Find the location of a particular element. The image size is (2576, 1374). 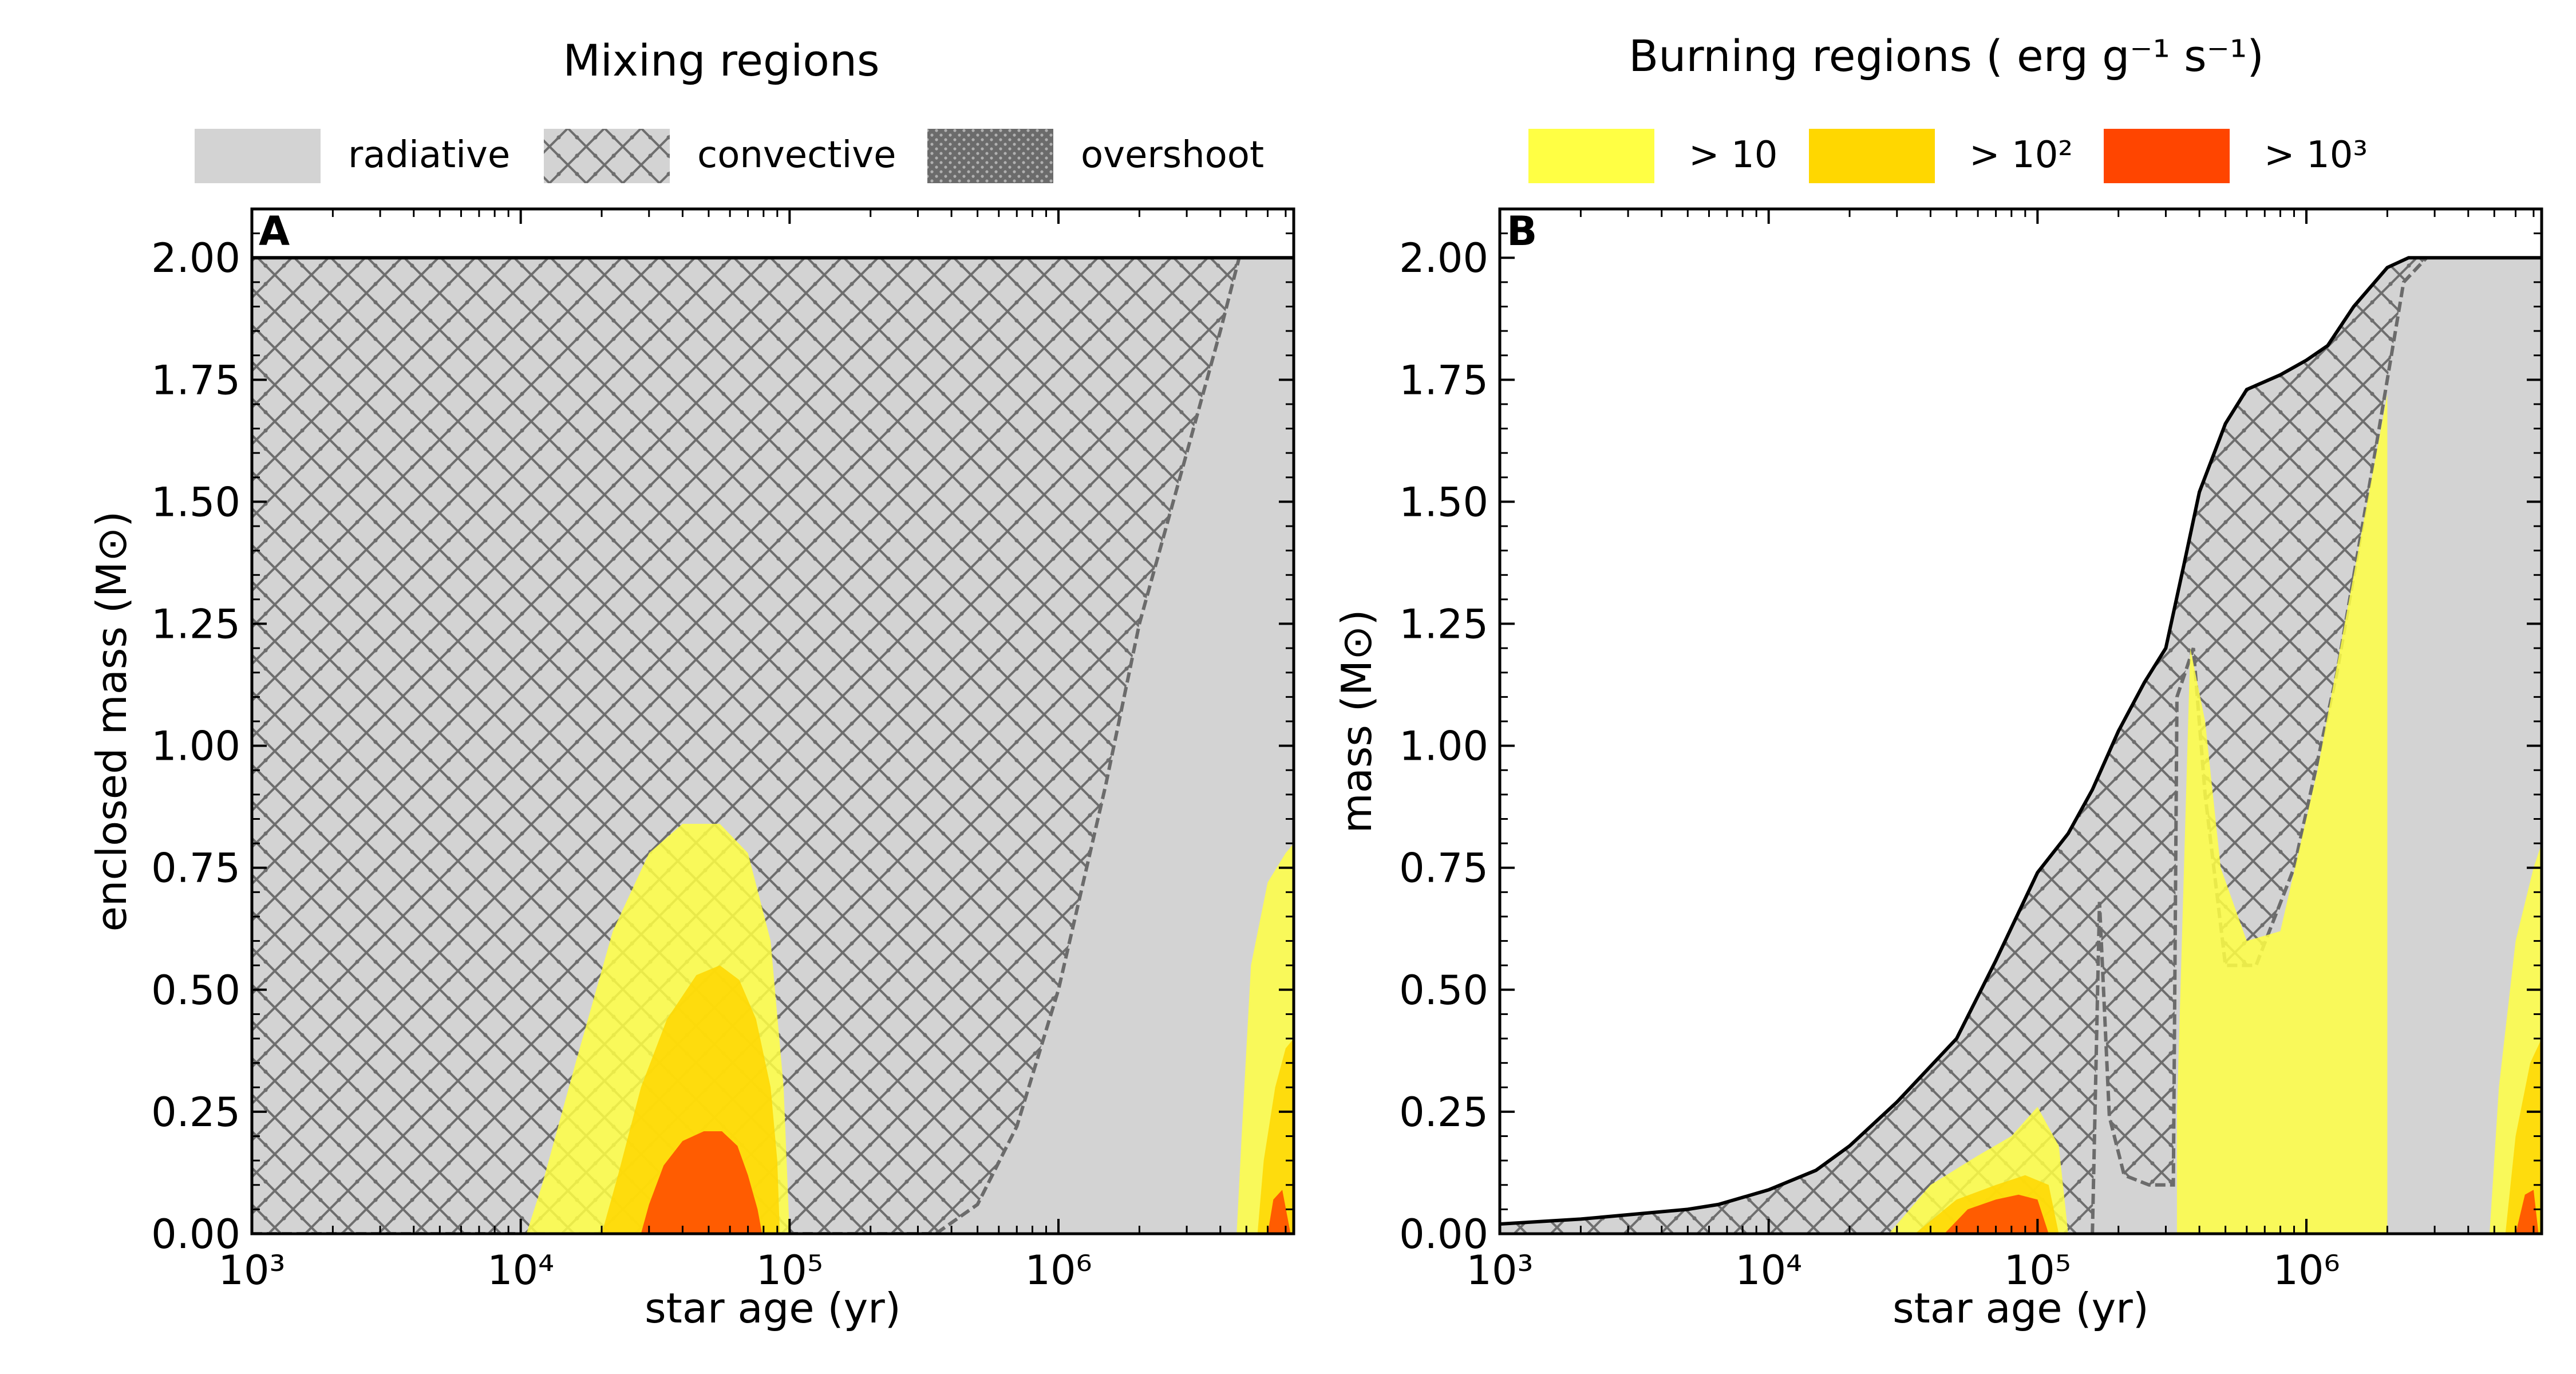

legend-swatch-overshoot is located at coordinates (990, 156).